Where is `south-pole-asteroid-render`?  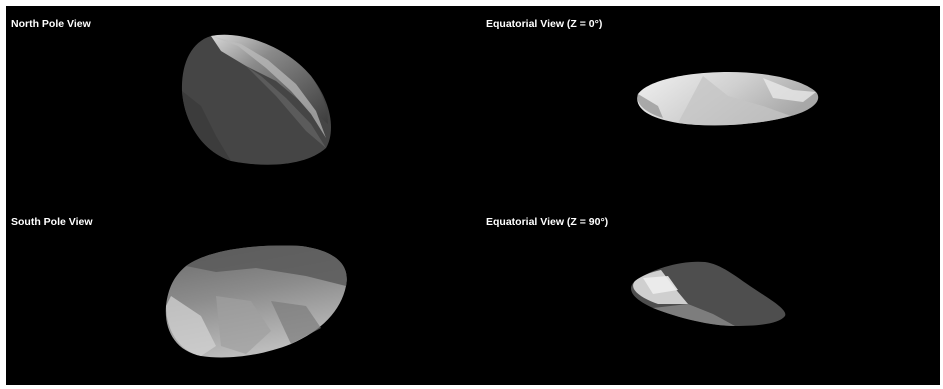
south-pole-asteroid-render is located at coordinates (256, 301).